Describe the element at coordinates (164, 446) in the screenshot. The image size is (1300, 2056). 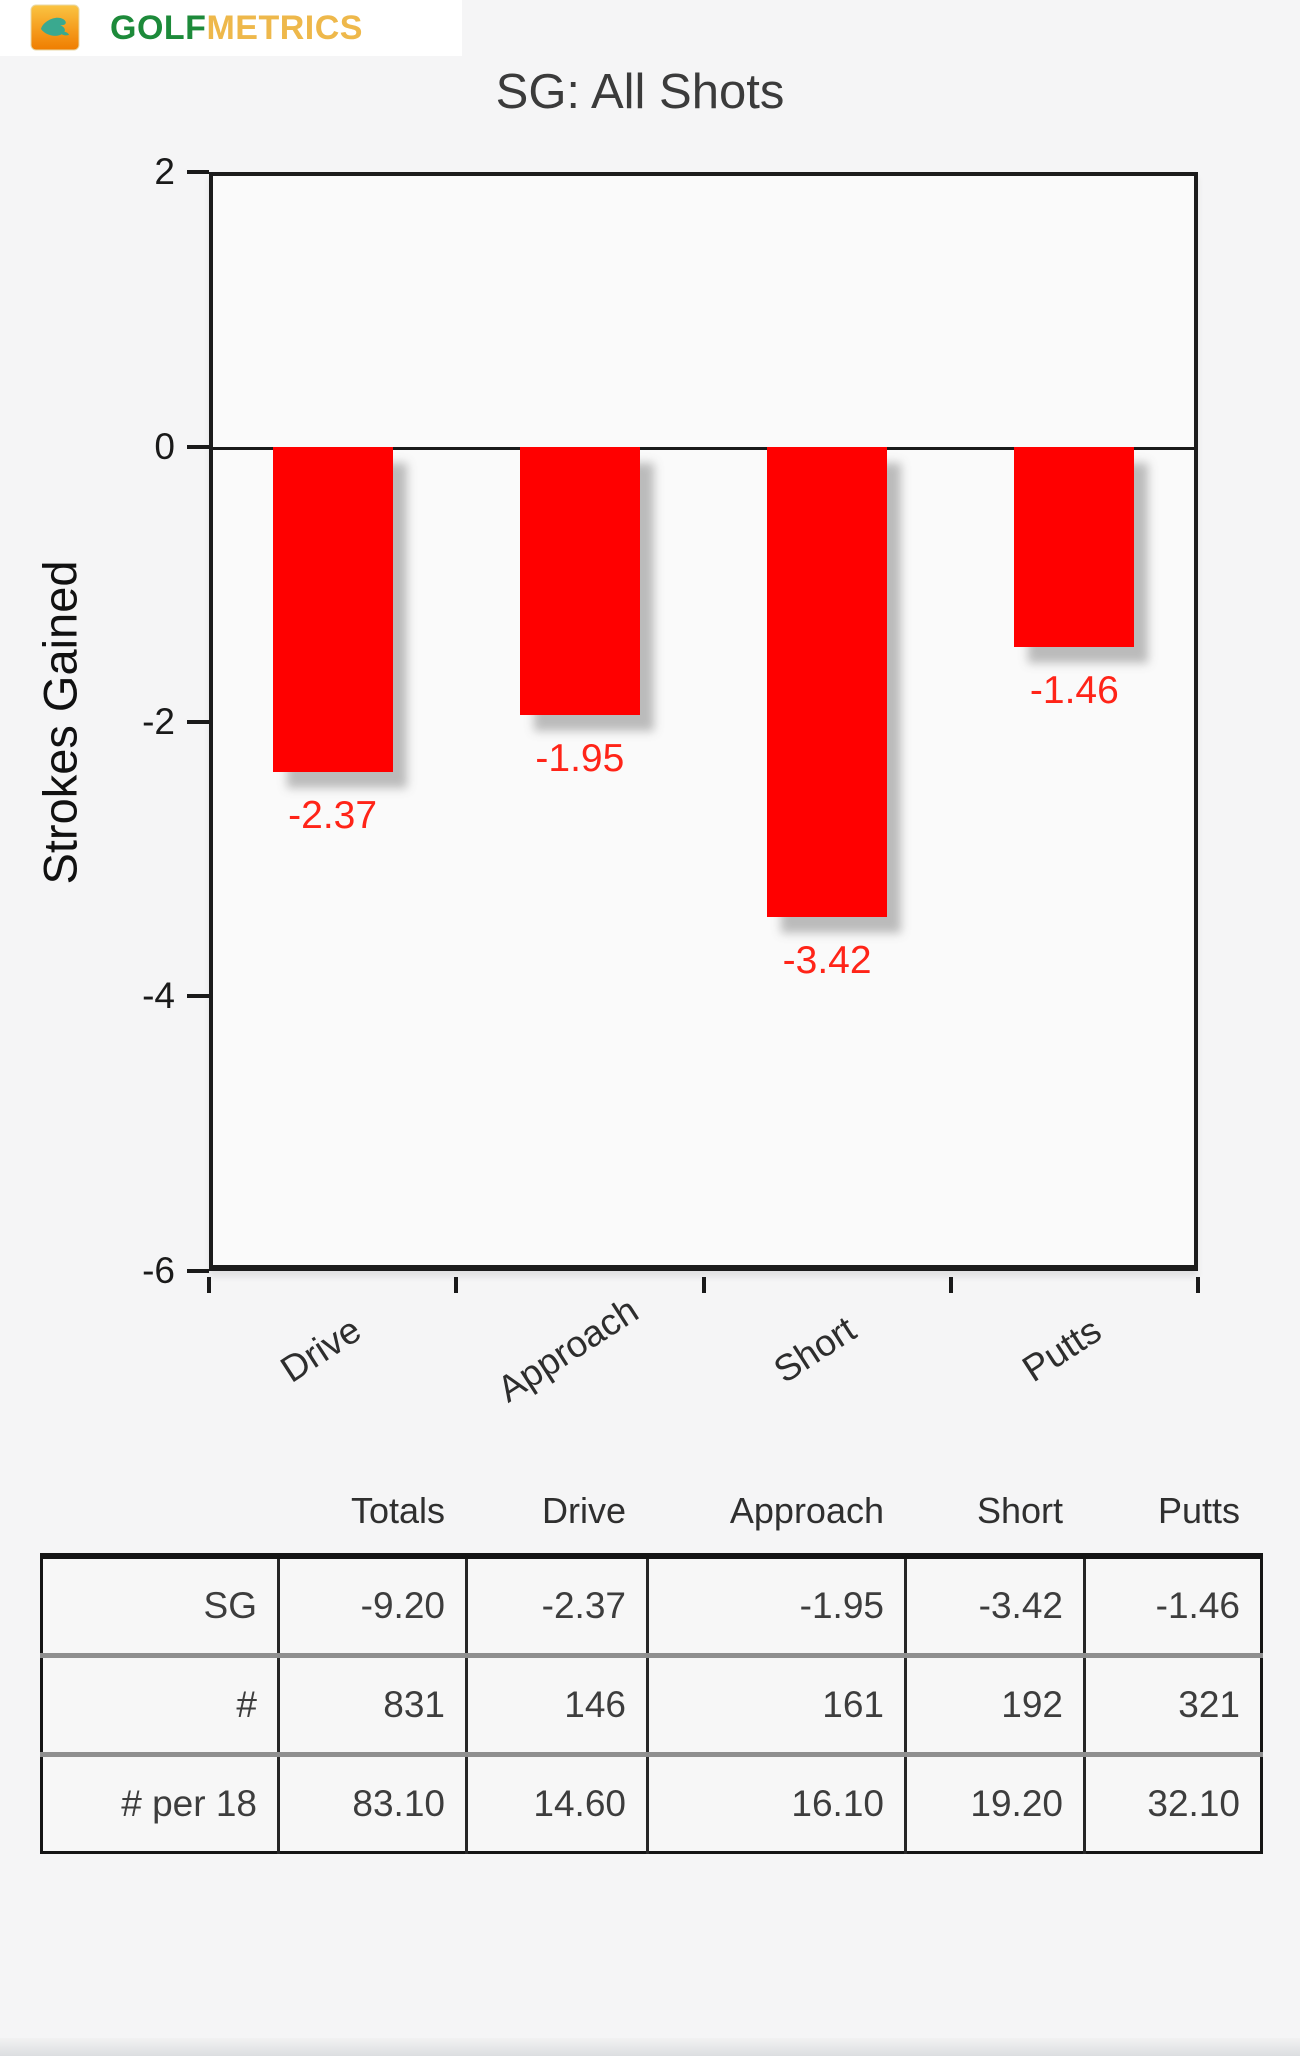
I see `y-tick-label: 0` at that location.